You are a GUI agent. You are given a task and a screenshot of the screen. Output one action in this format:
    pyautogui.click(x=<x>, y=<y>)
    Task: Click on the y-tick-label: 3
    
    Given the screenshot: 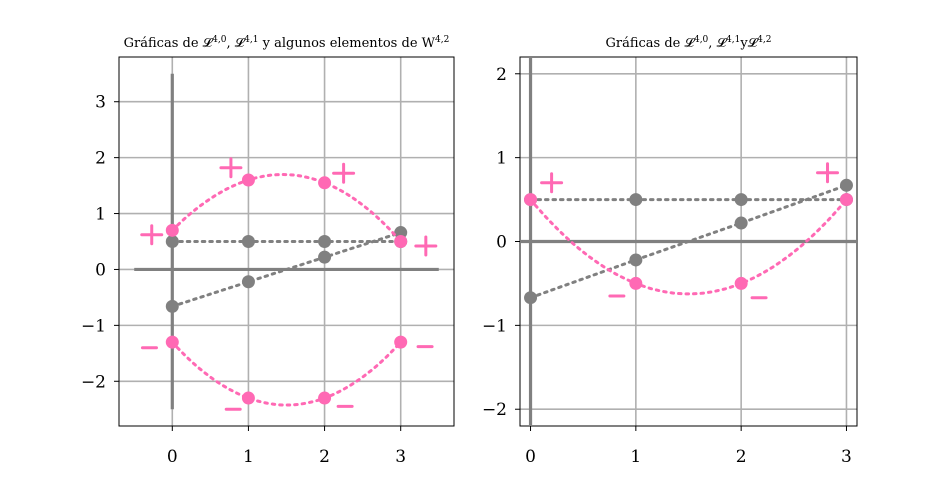 What is the action you would take?
    pyautogui.click(x=100, y=103)
    